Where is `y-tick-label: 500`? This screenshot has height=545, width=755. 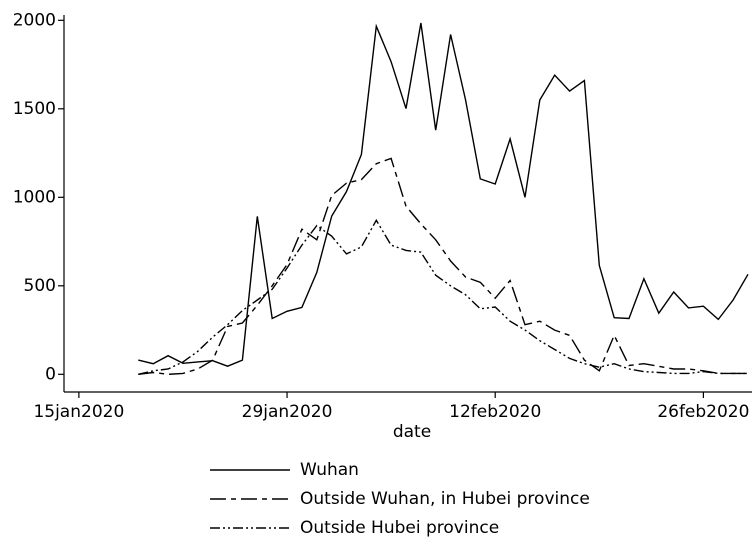
y-tick-label: 500 is located at coordinates (40, 286).